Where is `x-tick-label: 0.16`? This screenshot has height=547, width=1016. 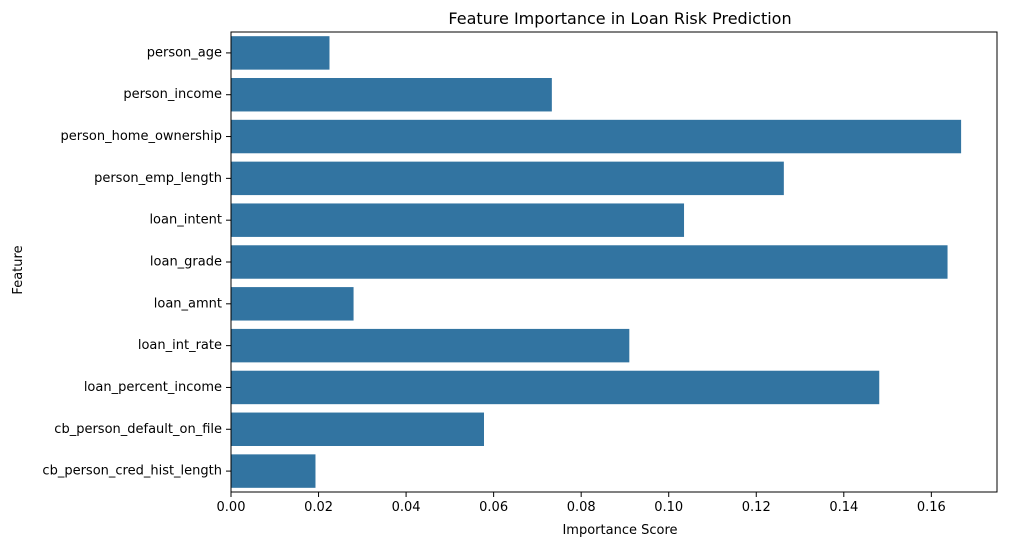
x-tick-label: 0.16 is located at coordinates (931, 507).